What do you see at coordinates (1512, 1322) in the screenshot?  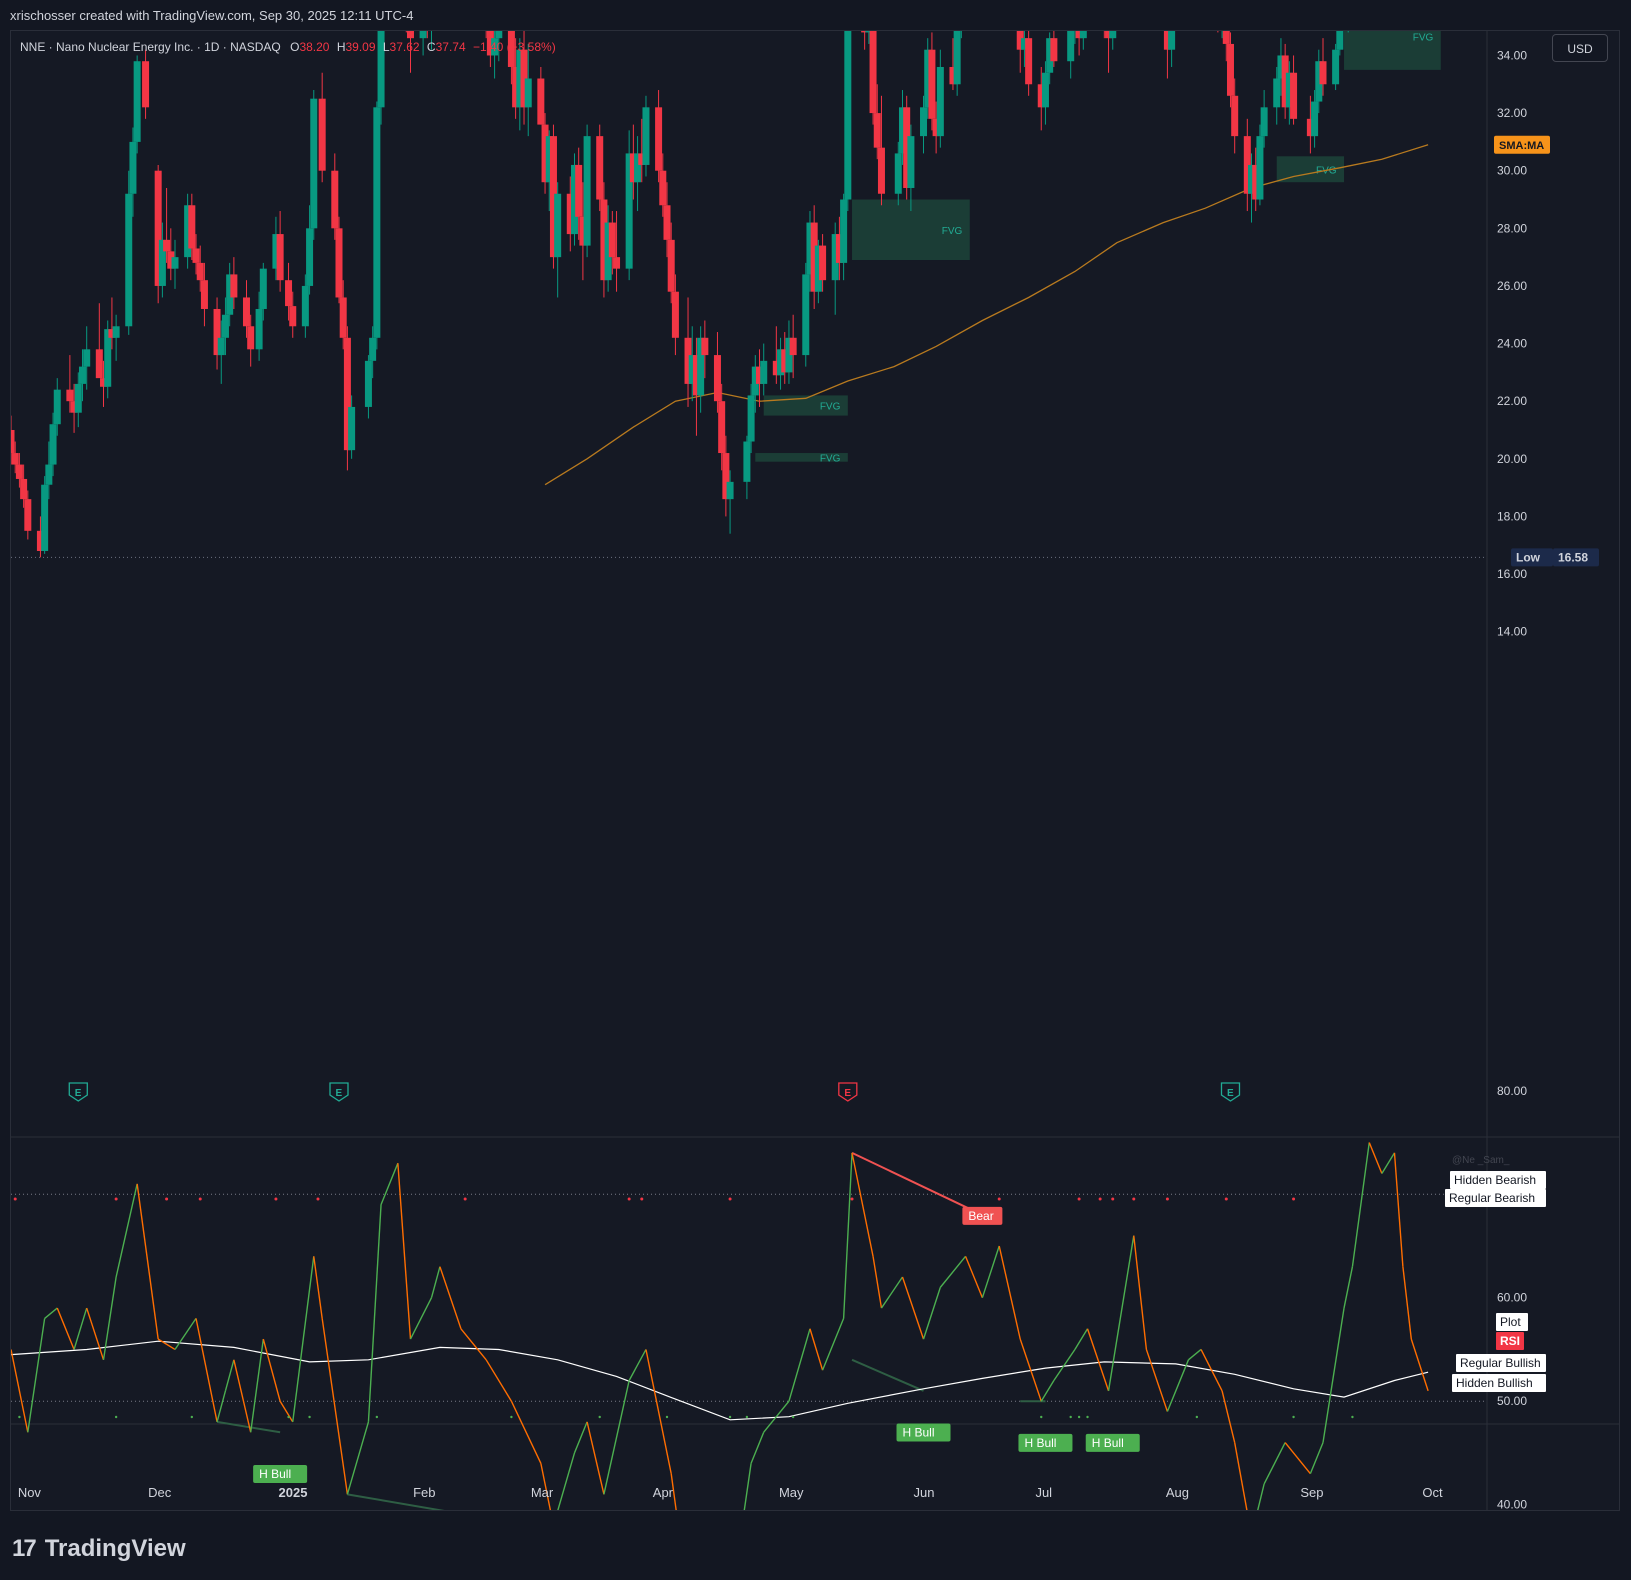 I see `plot-label-bg` at bounding box center [1512, 1322].